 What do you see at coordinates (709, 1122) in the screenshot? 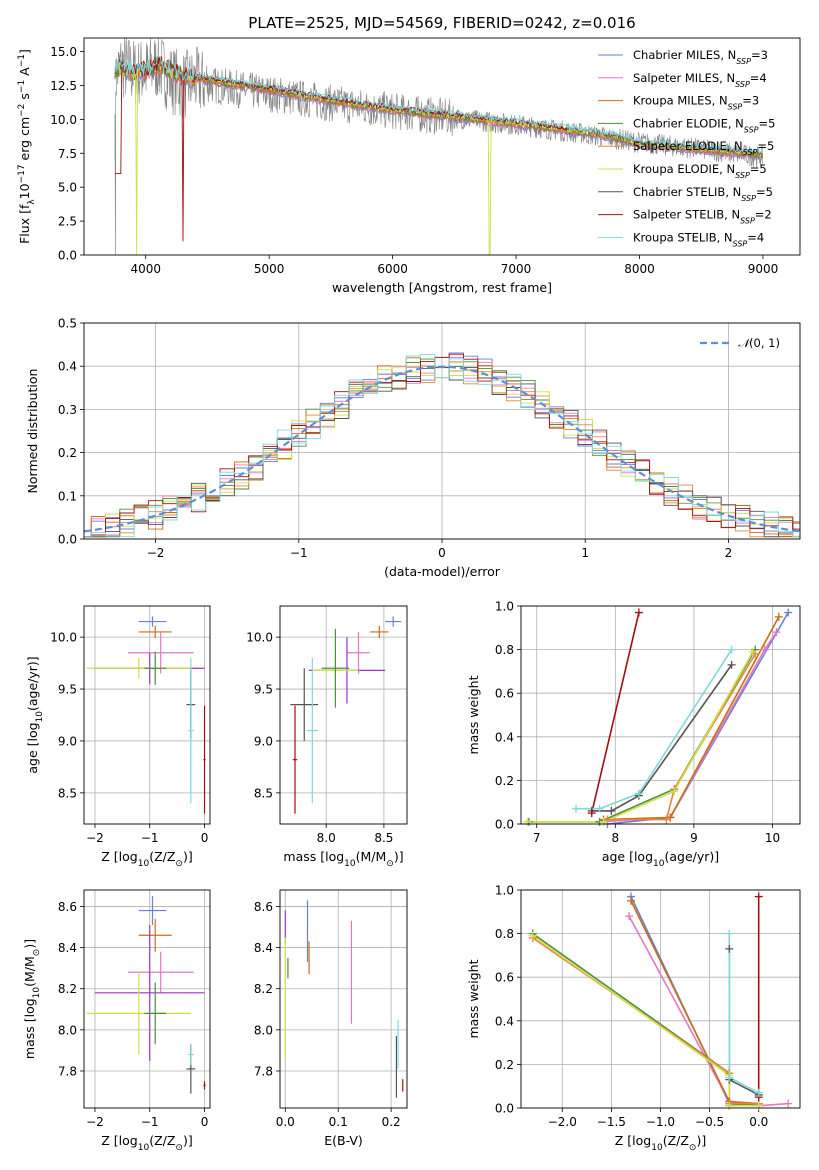
I see `x-tick-label: −0.5` at bounding box center [709, 1122].